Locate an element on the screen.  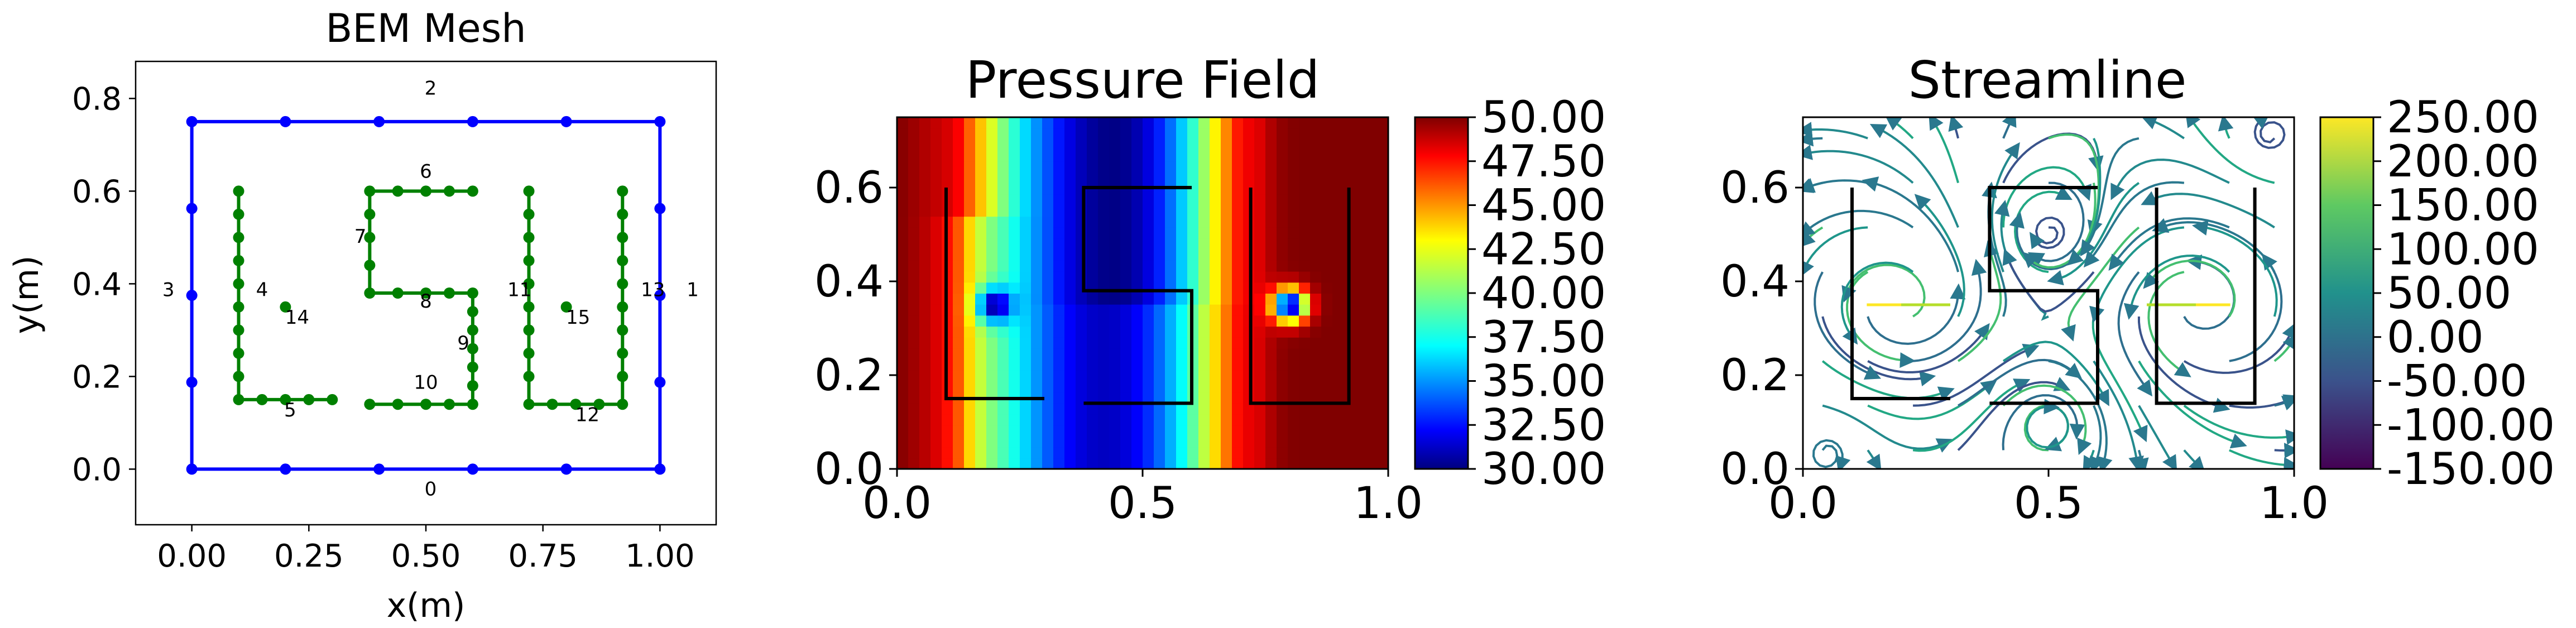
pressure-field-title: Pressure Field is located at coordinates (1143, 80).